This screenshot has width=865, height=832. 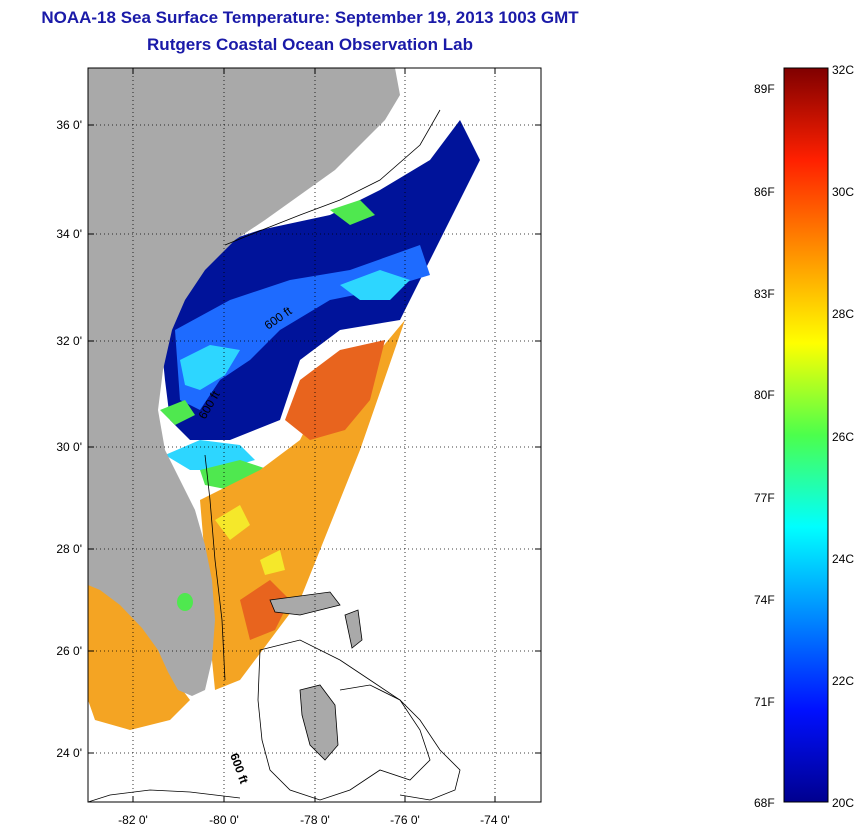 What do you see at coordinates (315, 820) in the screenshot?
I see `lon-label-78: -78 0'` at bounding box center [315, 820].